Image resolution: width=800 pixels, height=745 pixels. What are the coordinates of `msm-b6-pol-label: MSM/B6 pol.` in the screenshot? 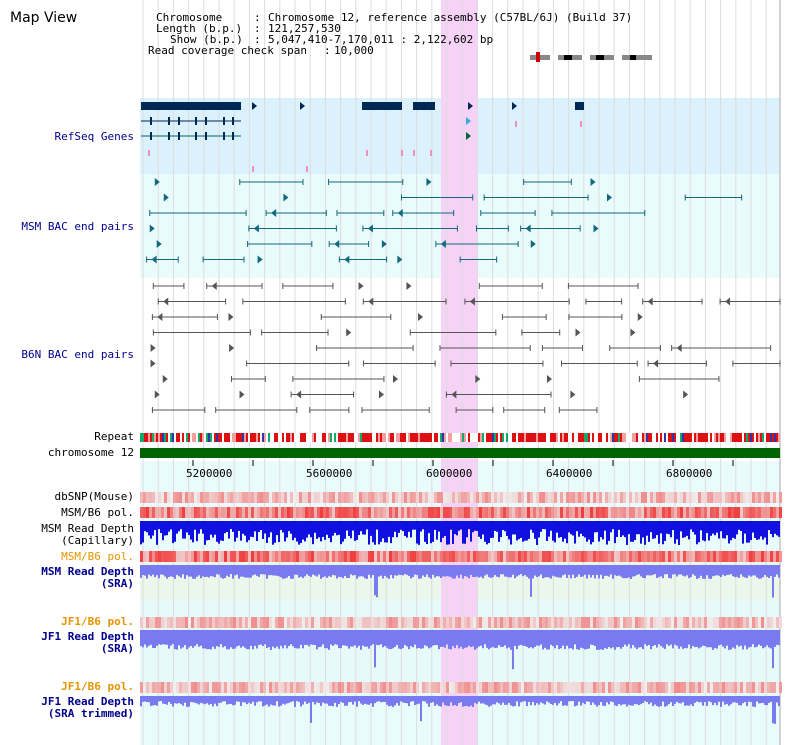 It's located at (97, 512).